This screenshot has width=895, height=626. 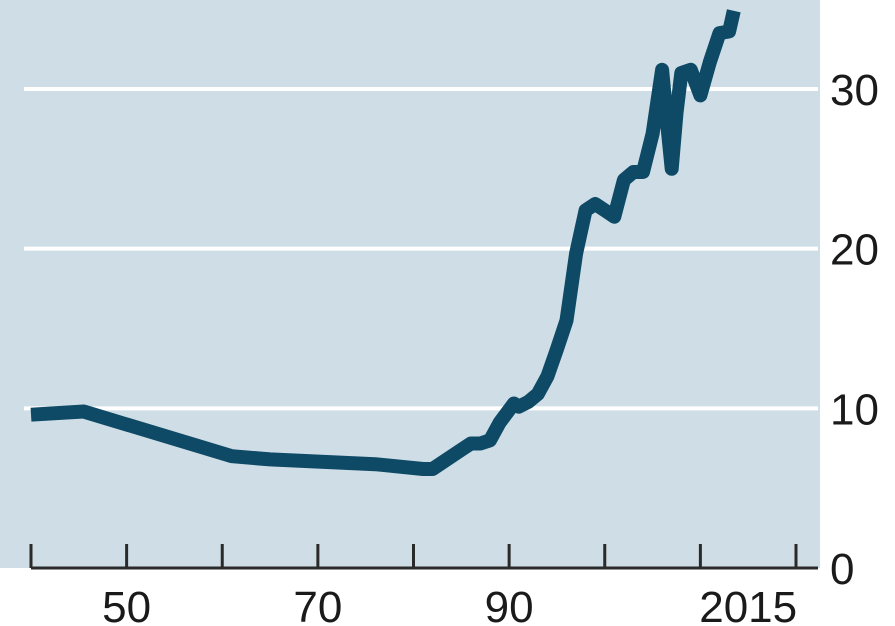 I want to click on y-tick-label-20: 20, so click(x=854, y=250).